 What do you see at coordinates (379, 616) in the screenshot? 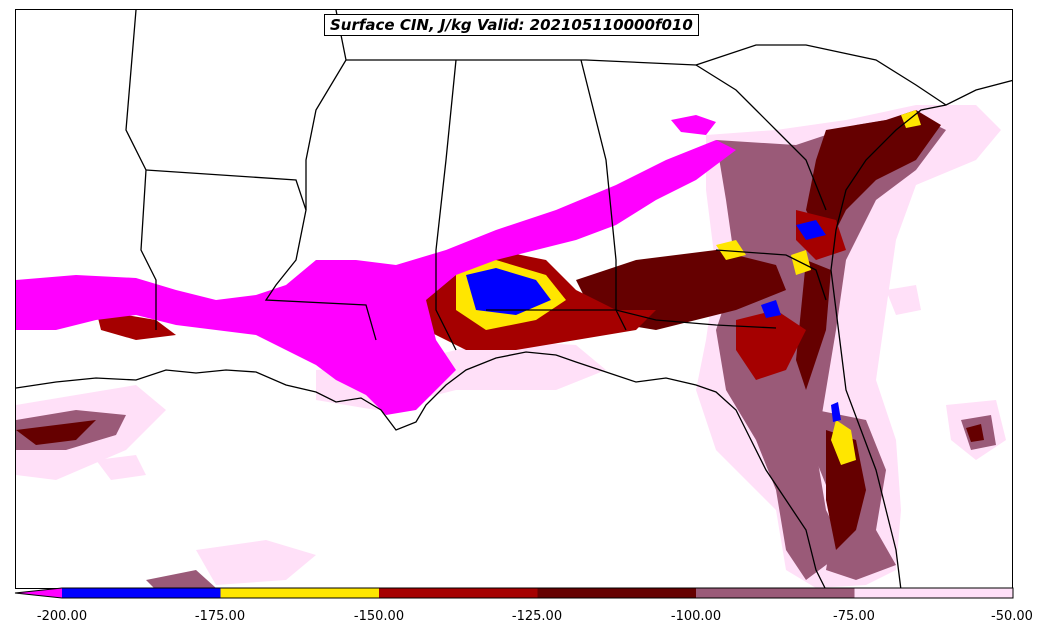
I see `colorbar-tick-label: -150.00` at bounding box center [379, 616].